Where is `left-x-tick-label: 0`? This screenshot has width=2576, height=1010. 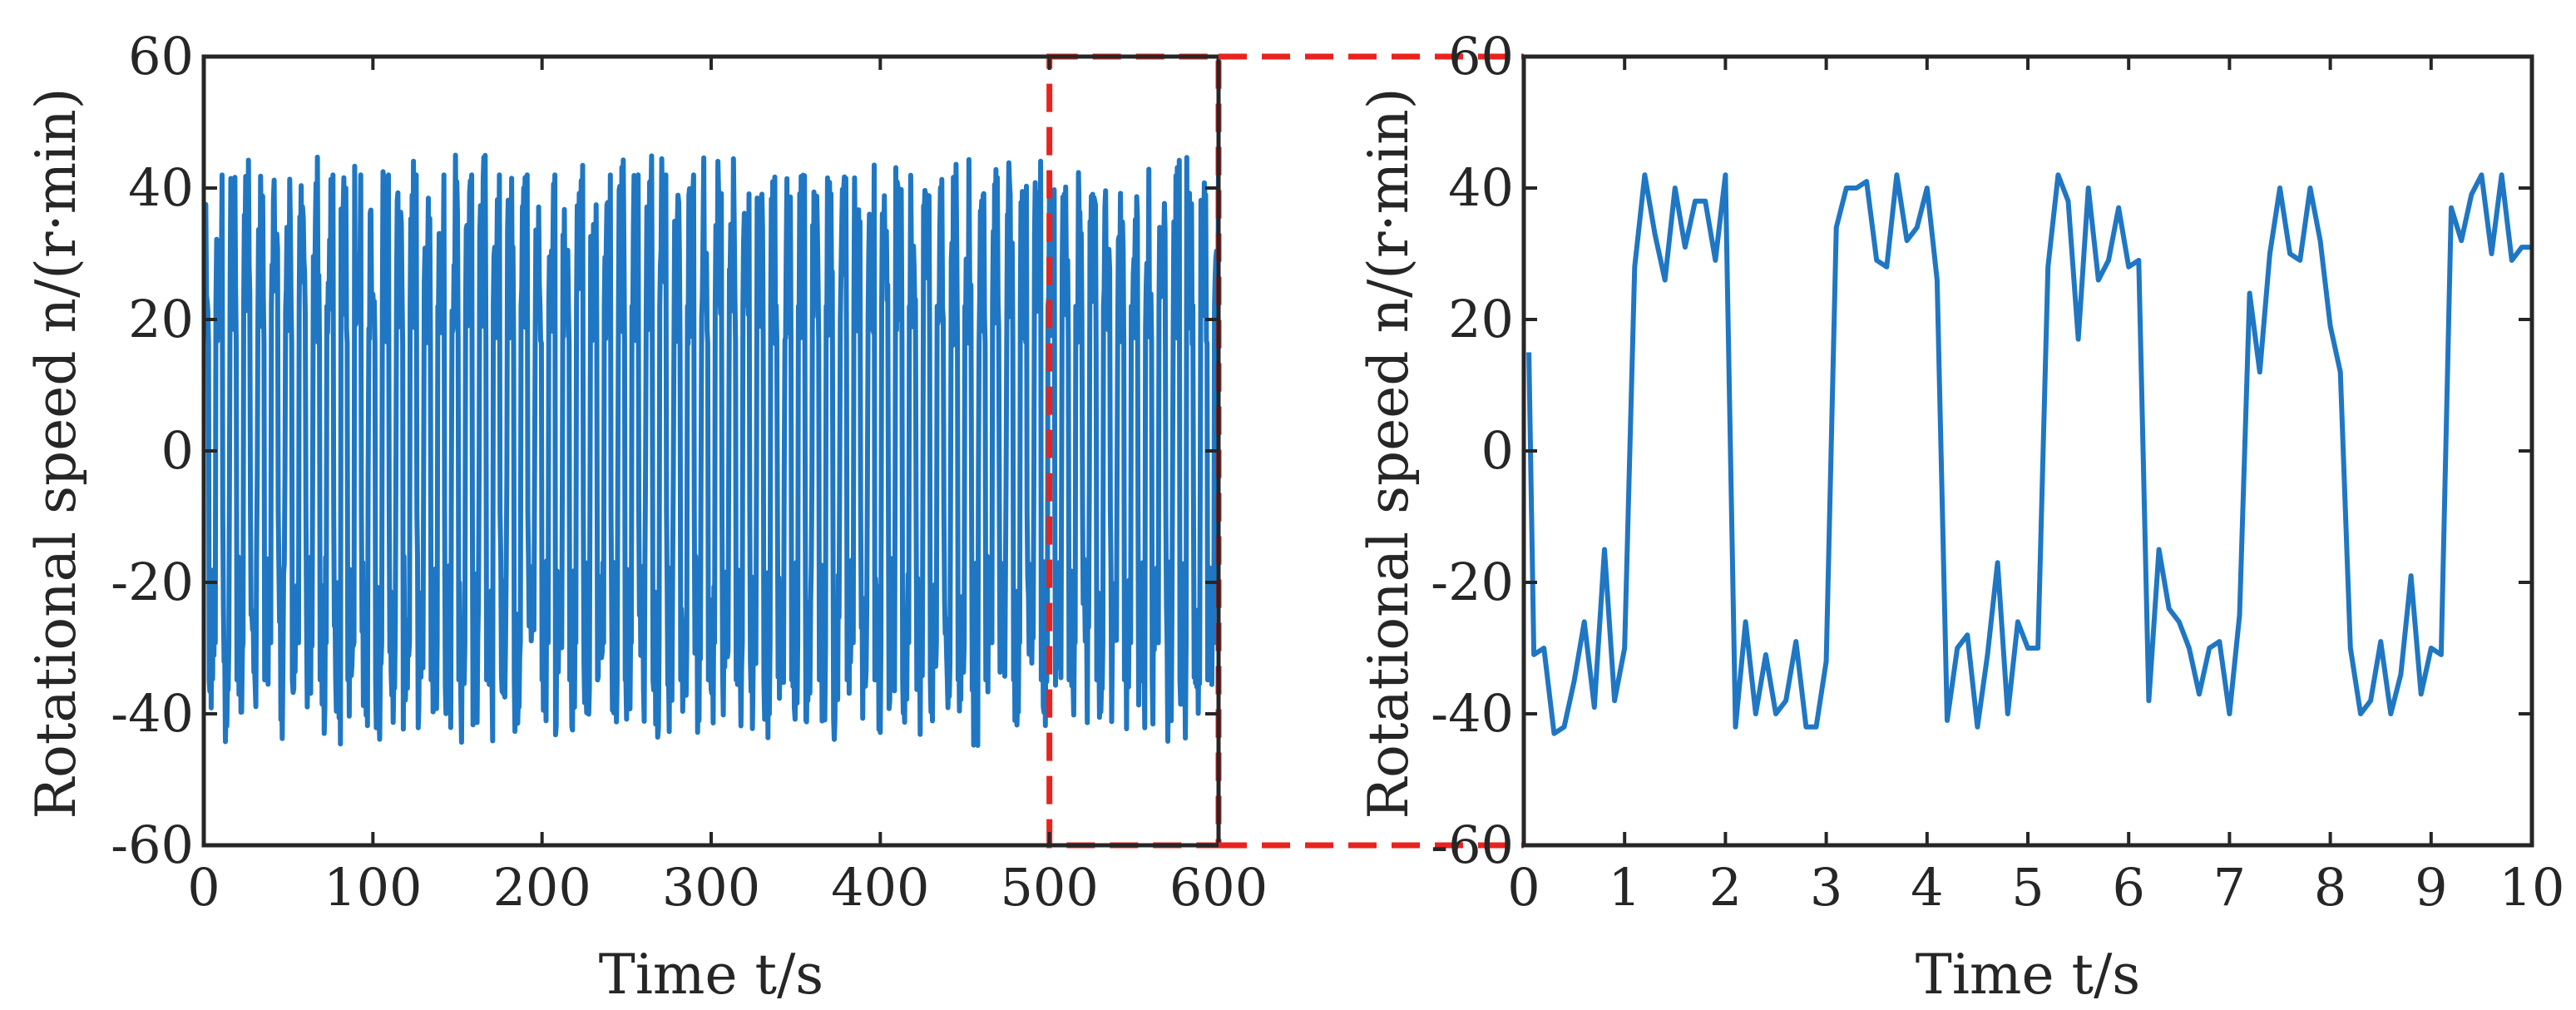
left-x-tick-label: 0 is located at coordinates (203, 887).